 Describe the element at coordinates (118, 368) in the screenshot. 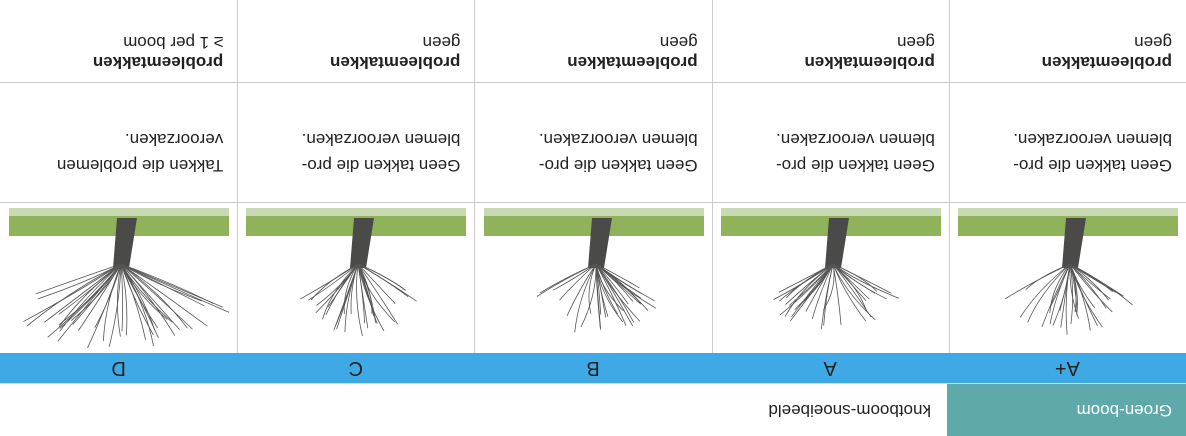

I see `grade-label: D` at that location.